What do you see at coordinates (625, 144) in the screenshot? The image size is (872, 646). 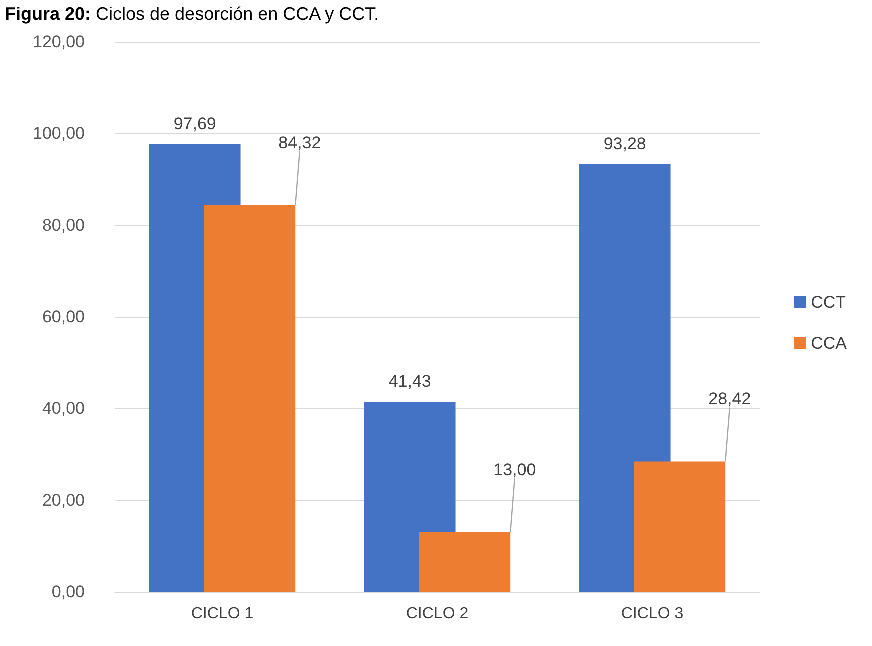 I see `data-label: 93,28` at bounding box center [625, 144].